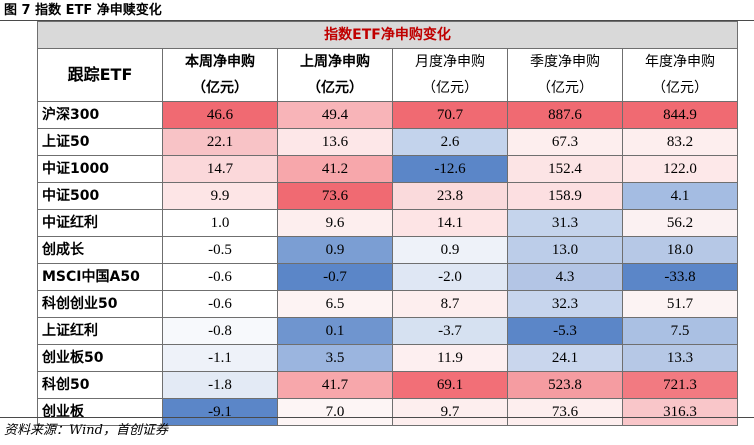  I want to click on value-cell: 24.1, so click(565, 358).